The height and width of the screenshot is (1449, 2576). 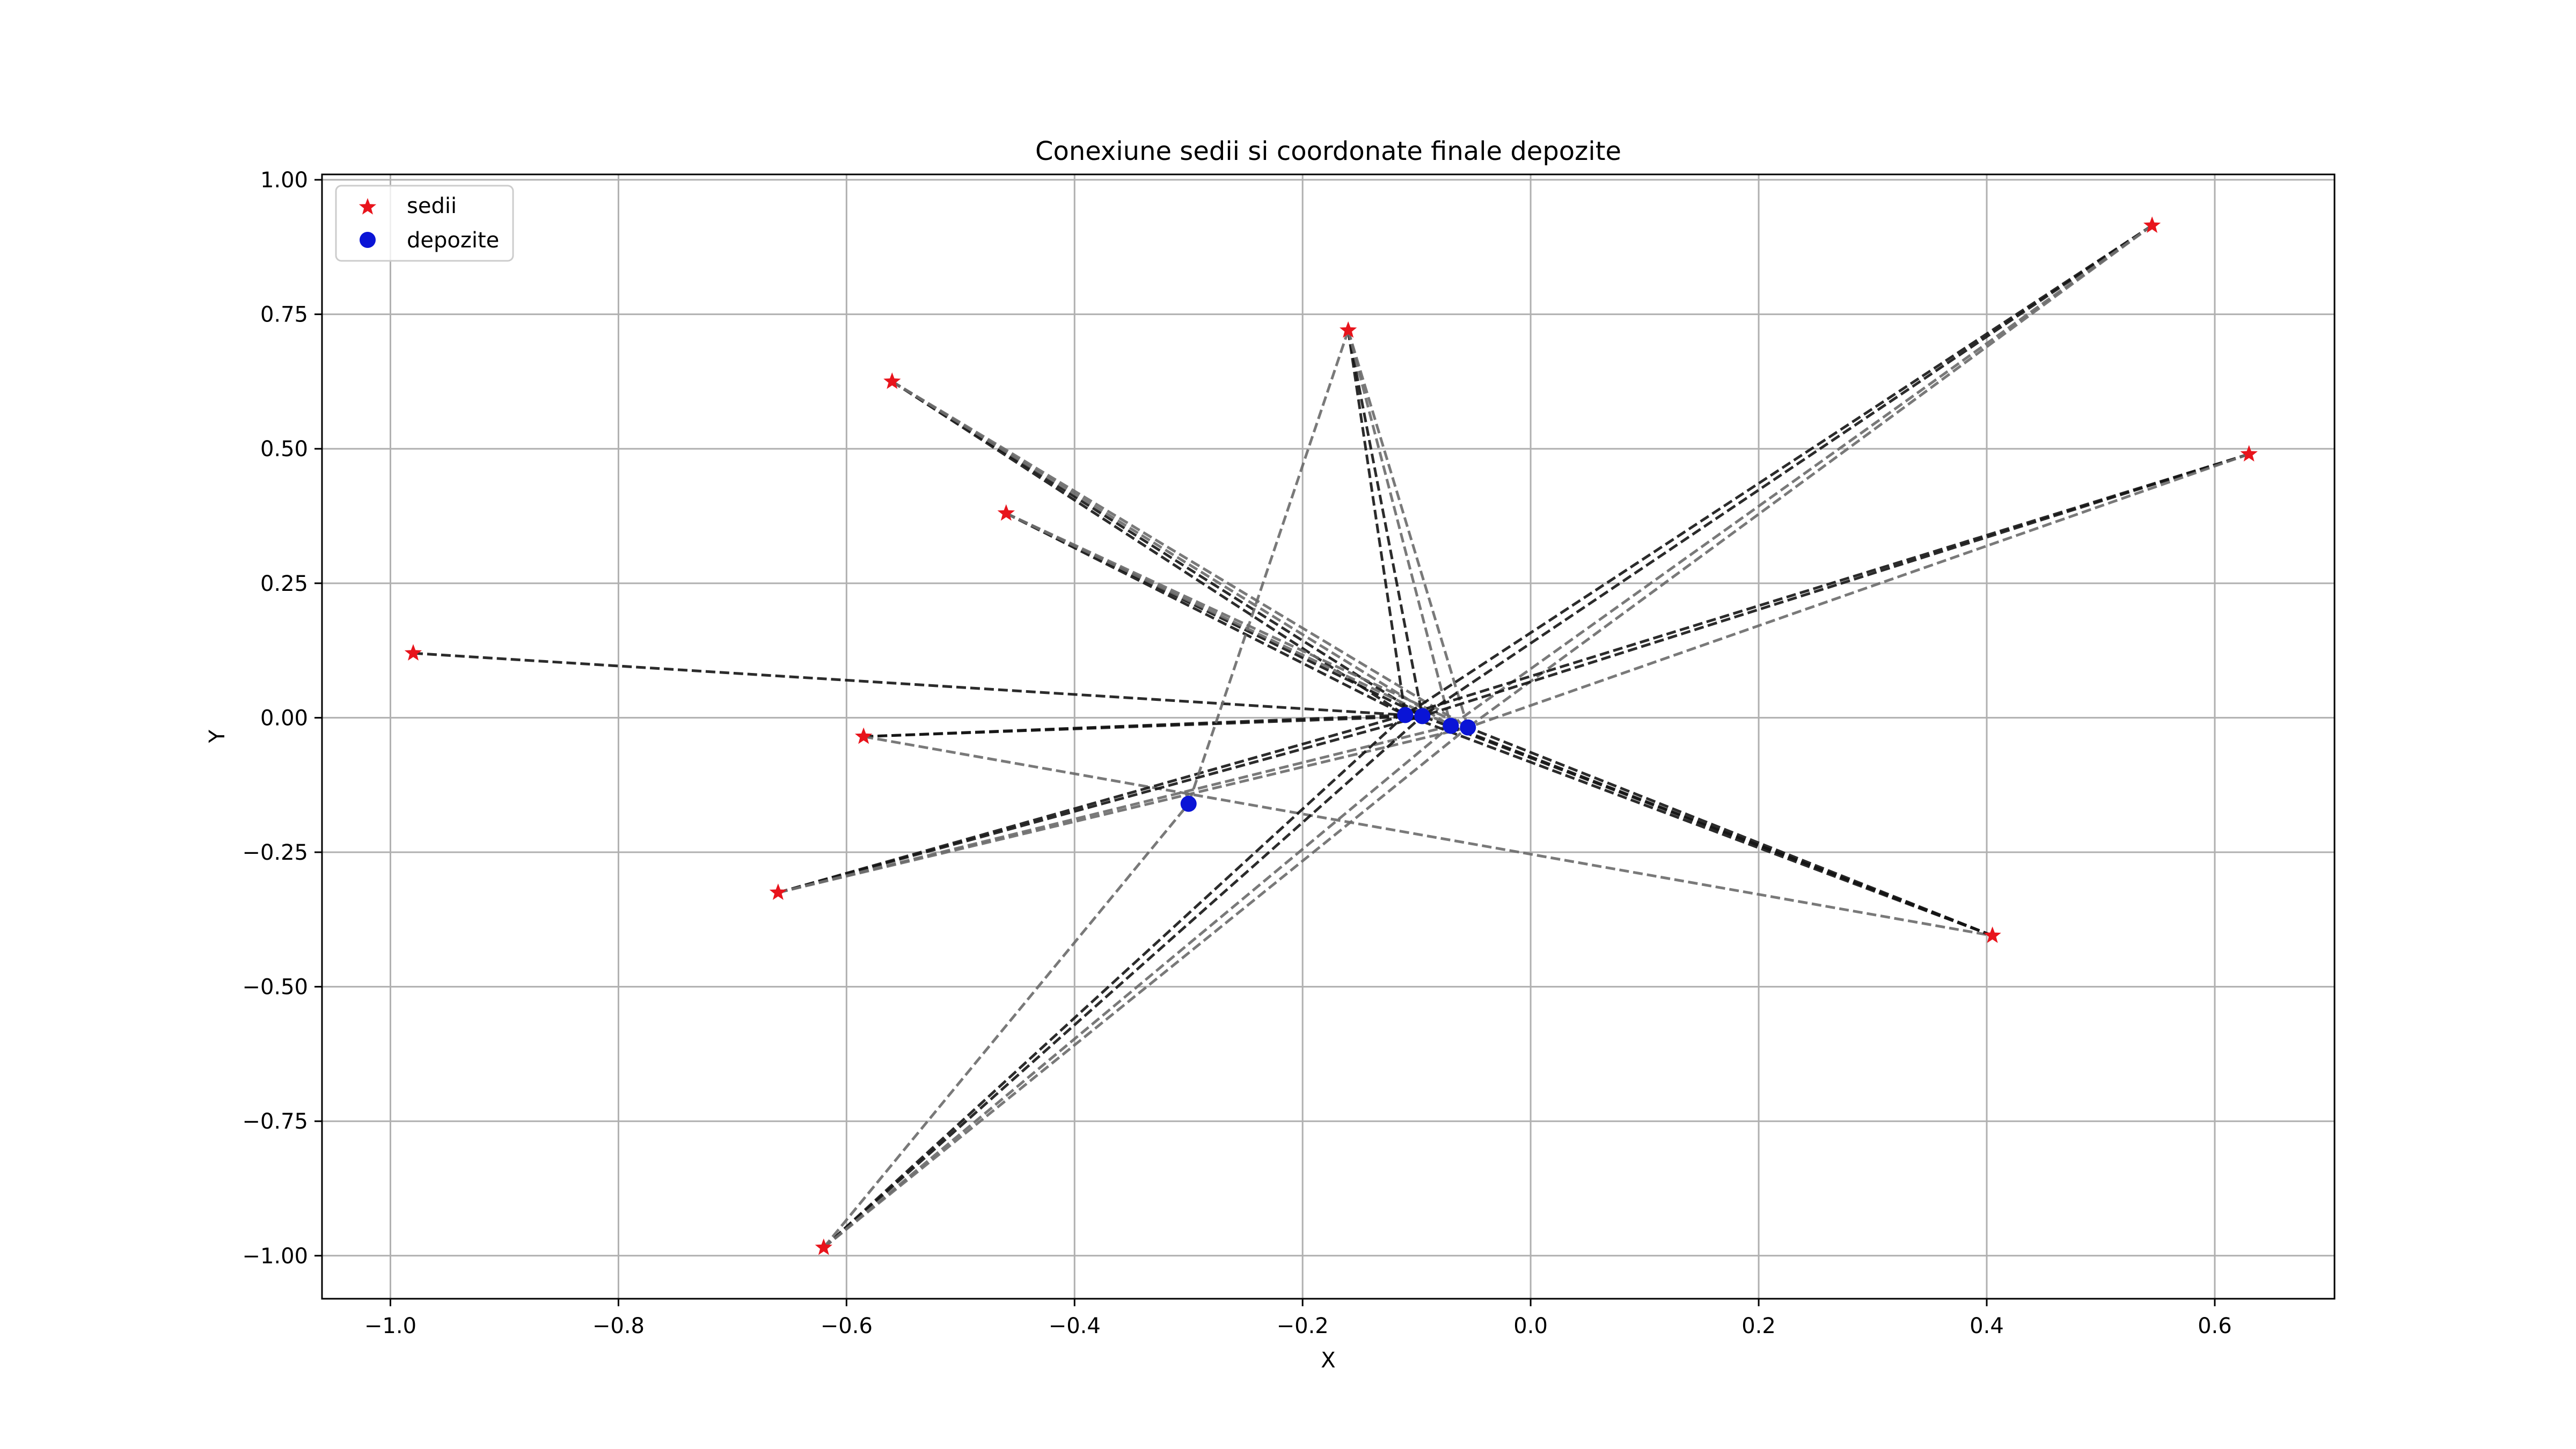 I want to click on y-tick-label: 0.75, so click(x=284, y=315).